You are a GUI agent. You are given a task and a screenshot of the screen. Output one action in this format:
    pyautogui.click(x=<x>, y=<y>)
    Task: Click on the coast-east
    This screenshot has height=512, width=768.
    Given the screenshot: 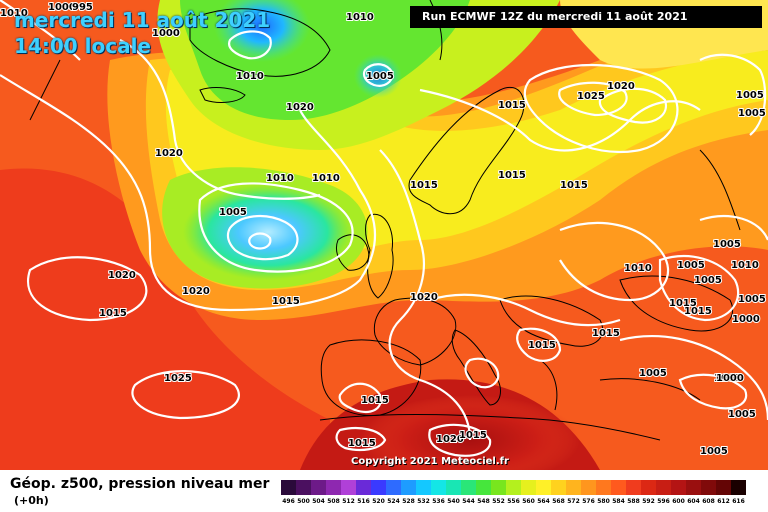 What is the action you would take?
    pyautogui.click(x=720, y=190)
    